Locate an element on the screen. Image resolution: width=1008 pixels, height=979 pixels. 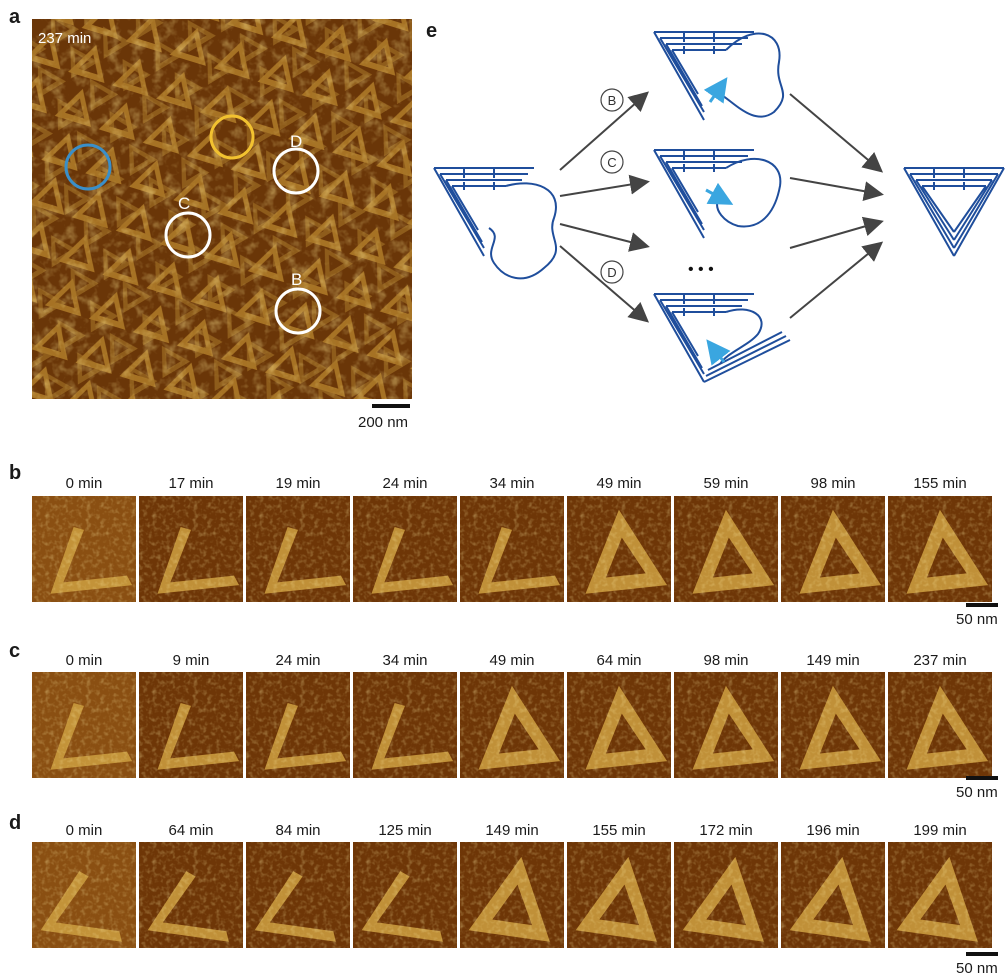
time-label: 199 min is located at coordinates (940, 830).